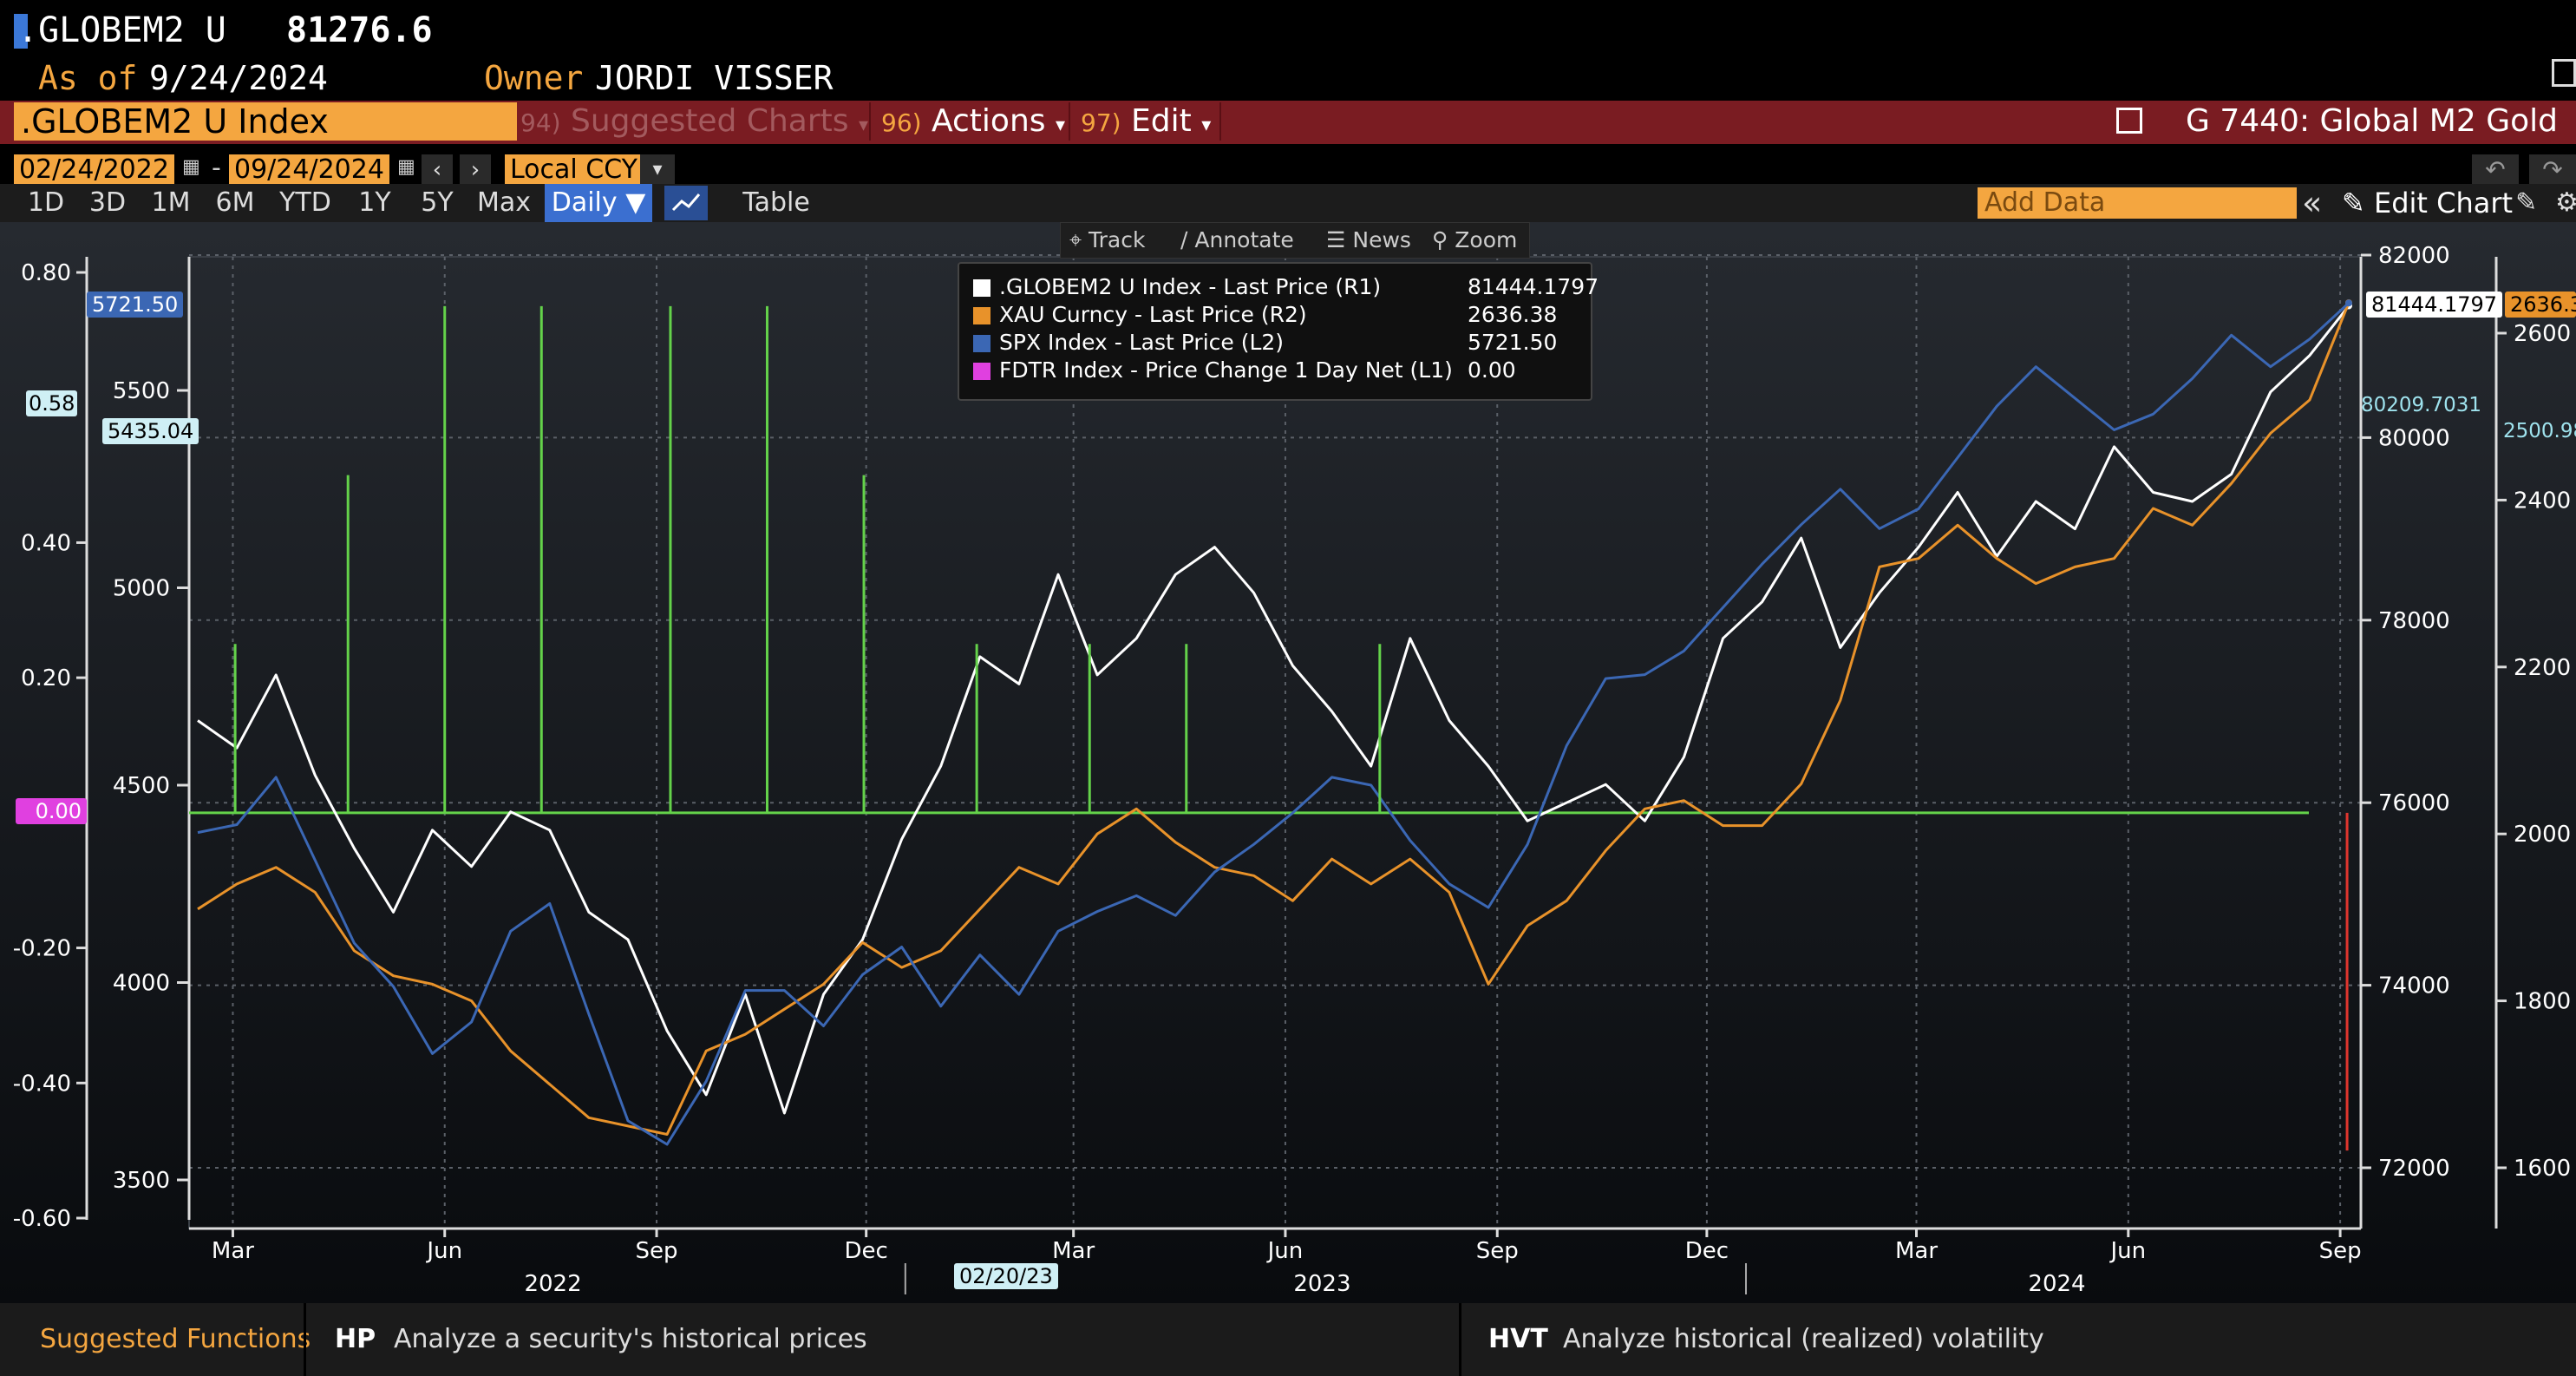 Image resolution: width=2576 pixels, height=1376 pixels. Describe the element at coordinates (1518, 1339) in the screenshot. I see `hvt-function-code: HVT` at that location.